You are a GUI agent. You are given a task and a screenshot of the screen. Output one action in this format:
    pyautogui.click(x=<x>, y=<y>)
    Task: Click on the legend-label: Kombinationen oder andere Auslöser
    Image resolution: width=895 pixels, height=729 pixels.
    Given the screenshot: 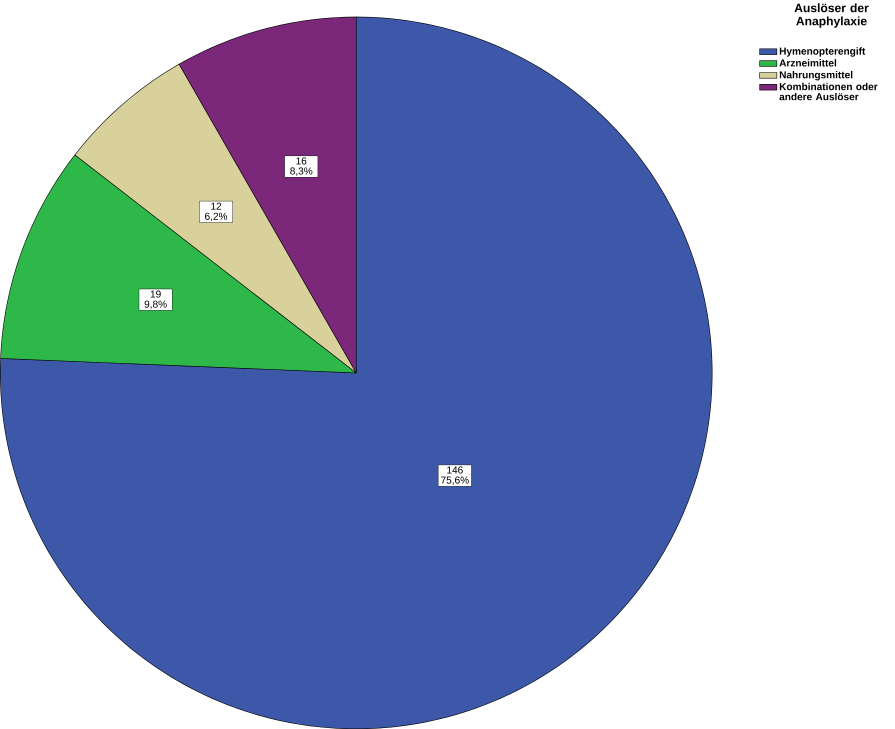 What is the action you would take?
    pyautogui.click(x=828, y=91)
    